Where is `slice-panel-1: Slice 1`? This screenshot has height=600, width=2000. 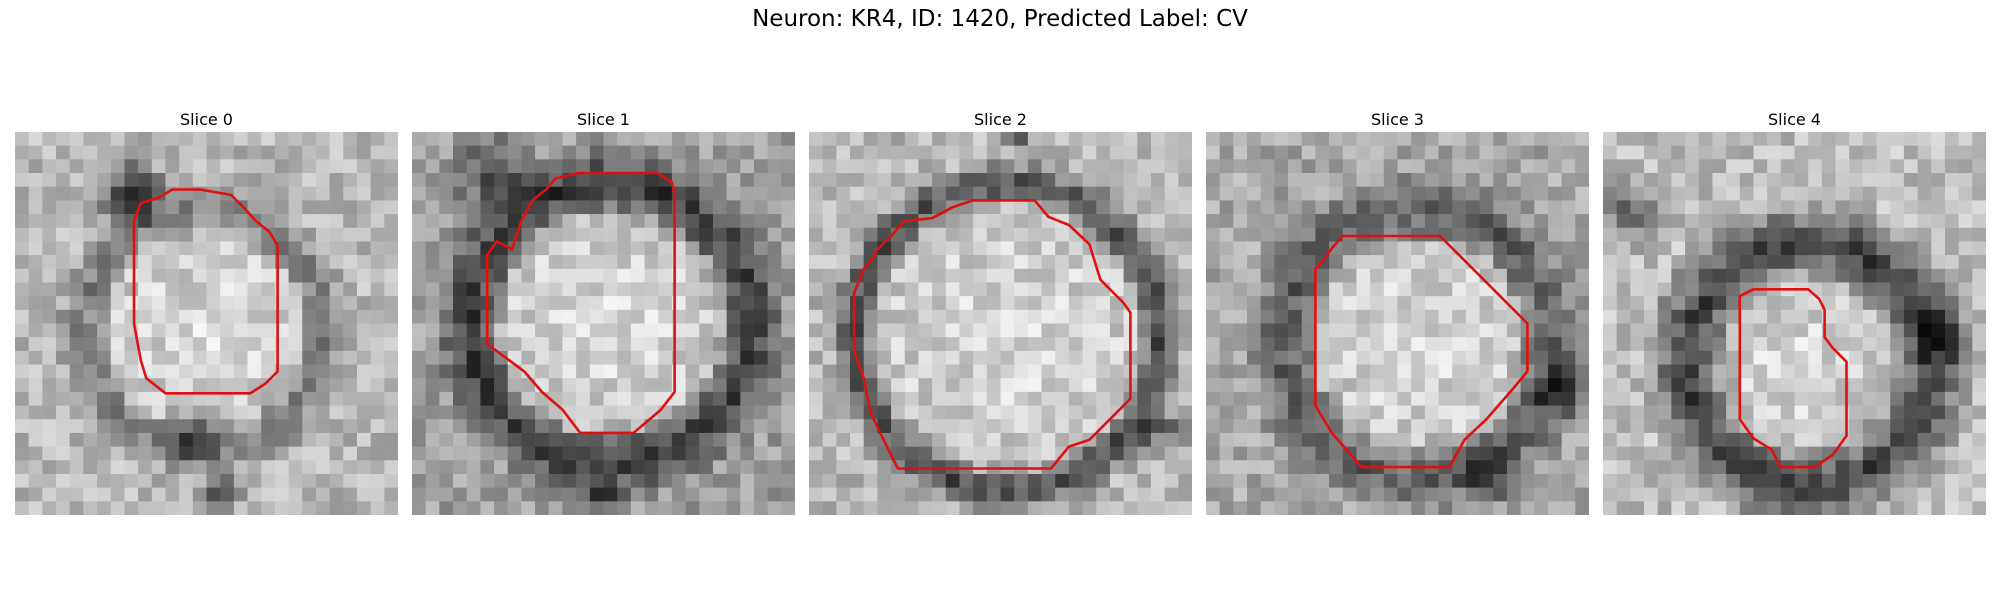
slice-panel-1: Slice 1 is located at coordinates (603, 311).